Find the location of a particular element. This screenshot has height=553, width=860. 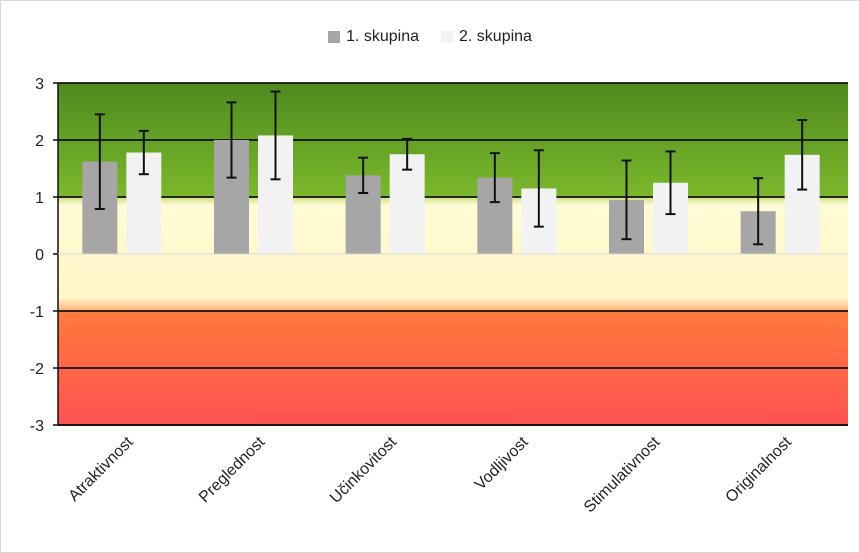

y-tick-label: 1 is located at coordinates (39, 198).